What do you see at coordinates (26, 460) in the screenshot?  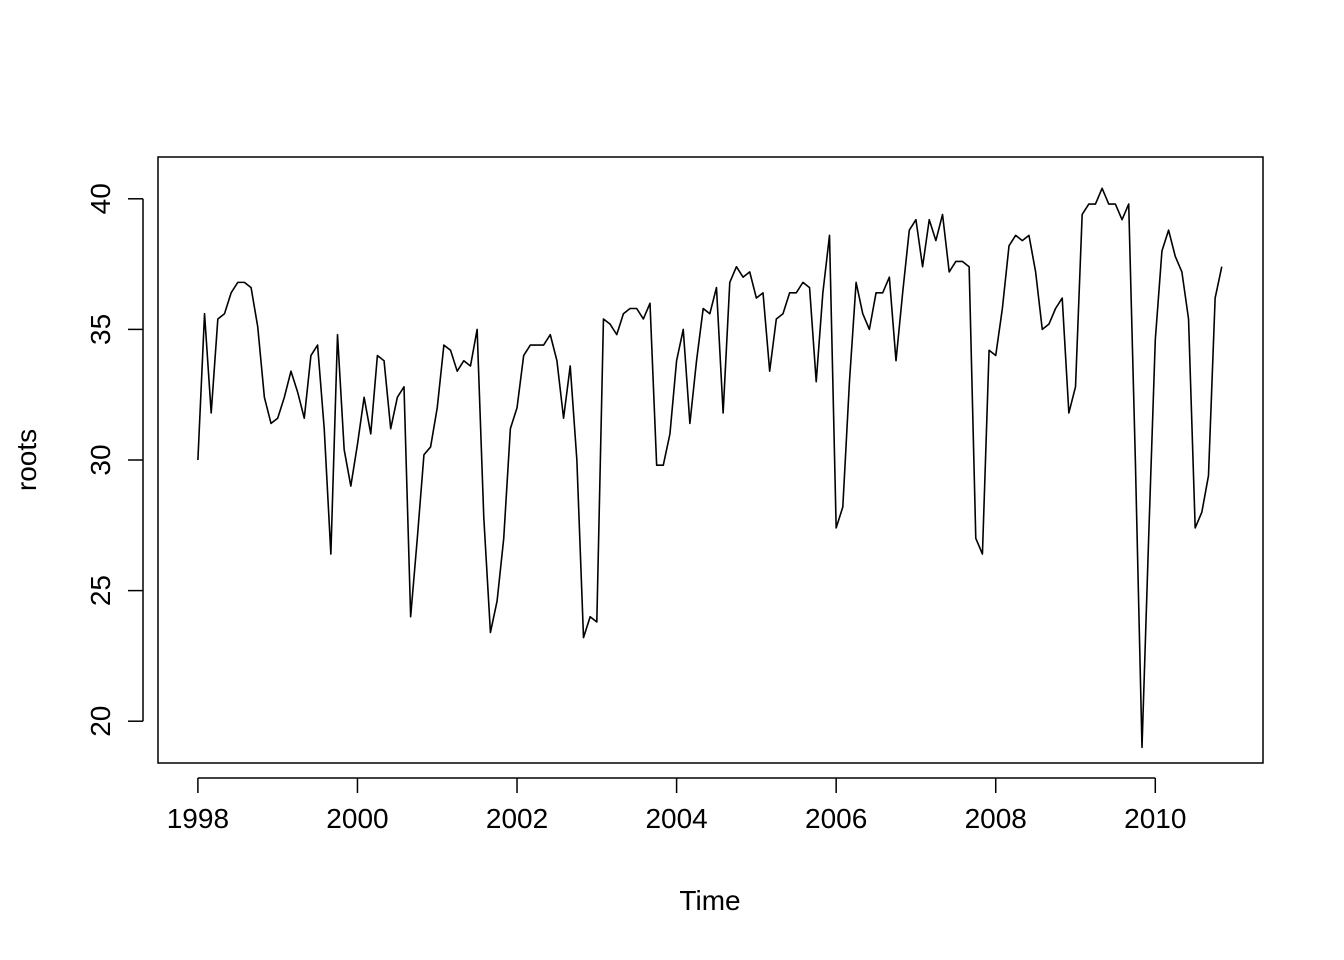 I see `y-axis-title: roots` at bounding box center [26, 460].